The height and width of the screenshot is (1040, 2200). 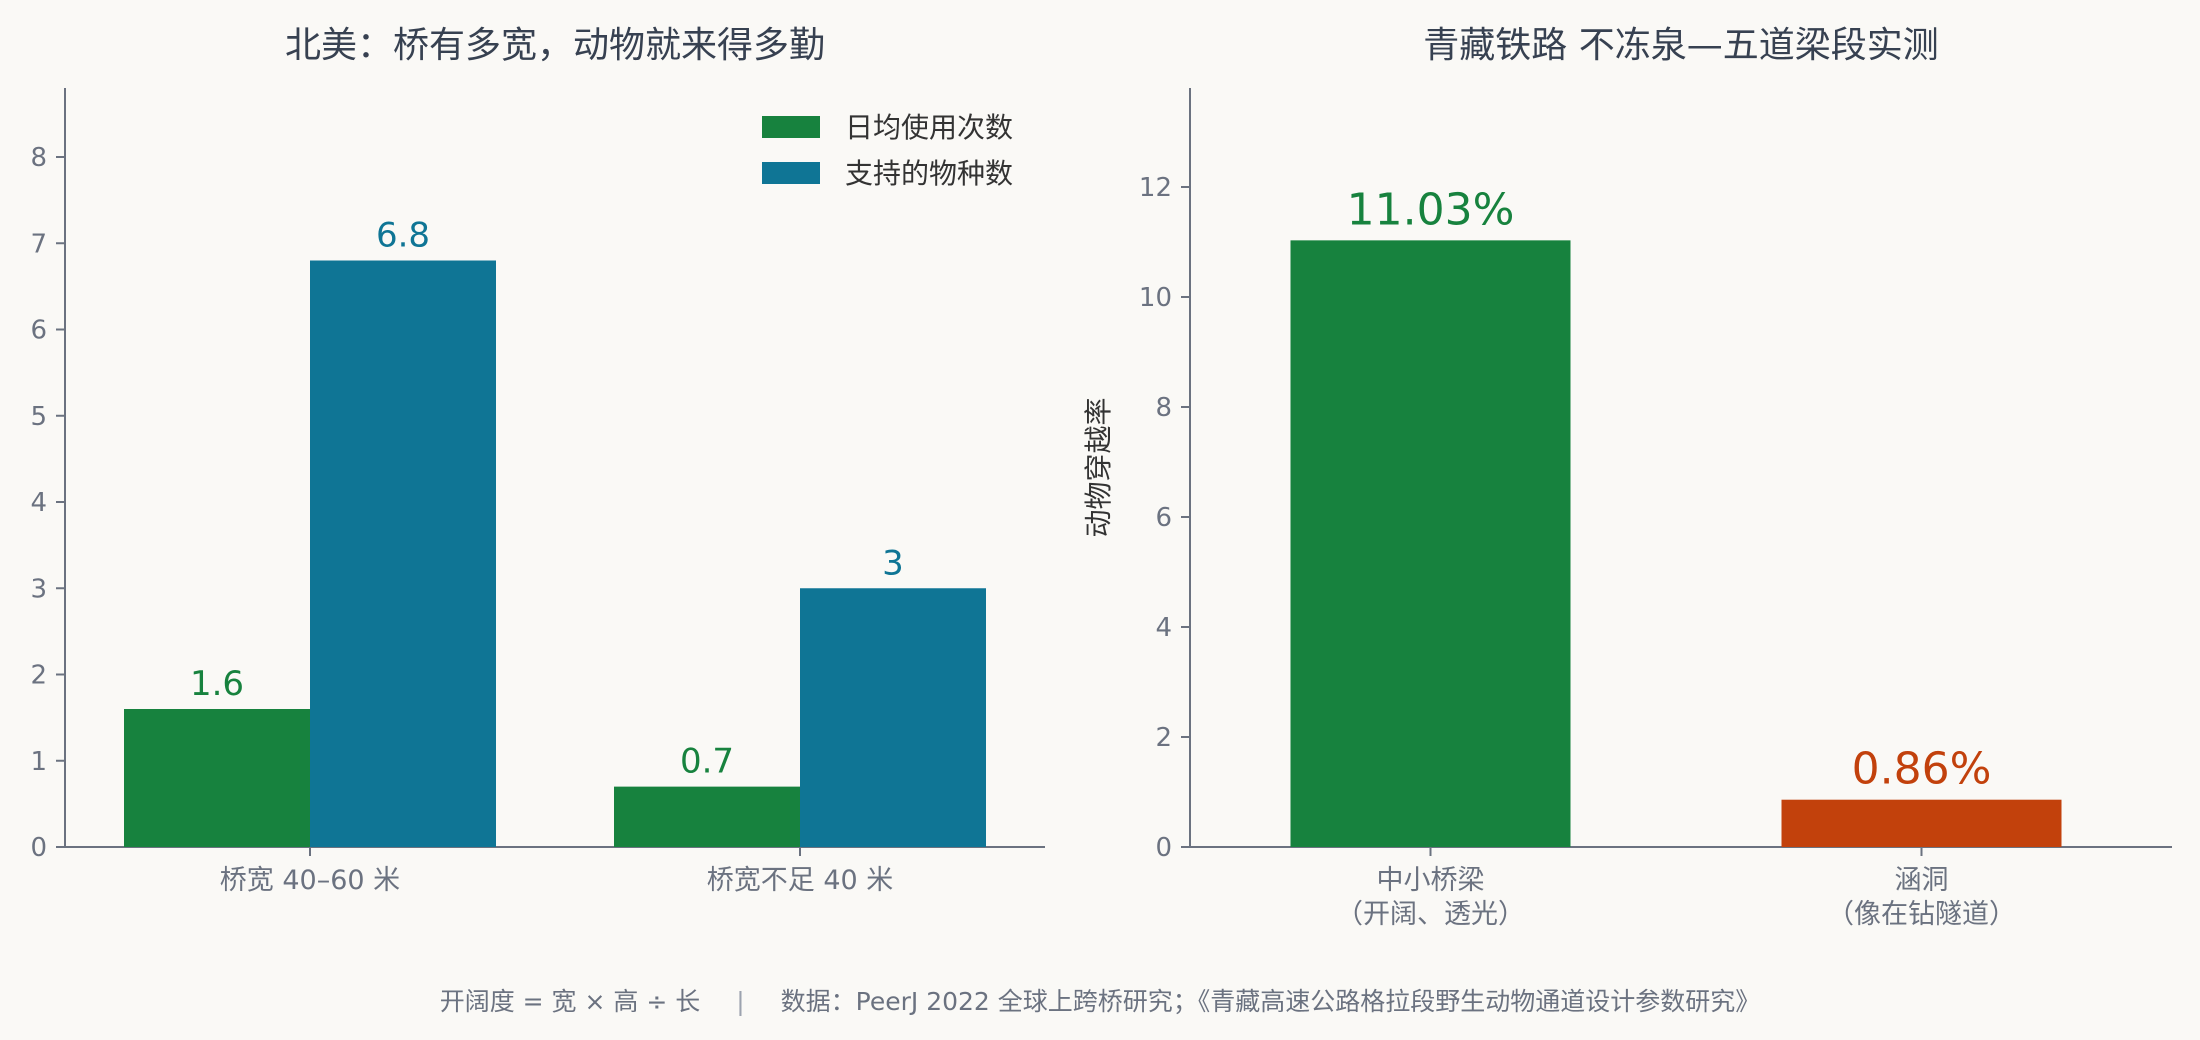 What do you see at coordinates (1680, 45) in the screenshot?
I see `chart-title: 青藏铁路 不冻泉—五道梁段实测` at bounding box center [1680, 45].